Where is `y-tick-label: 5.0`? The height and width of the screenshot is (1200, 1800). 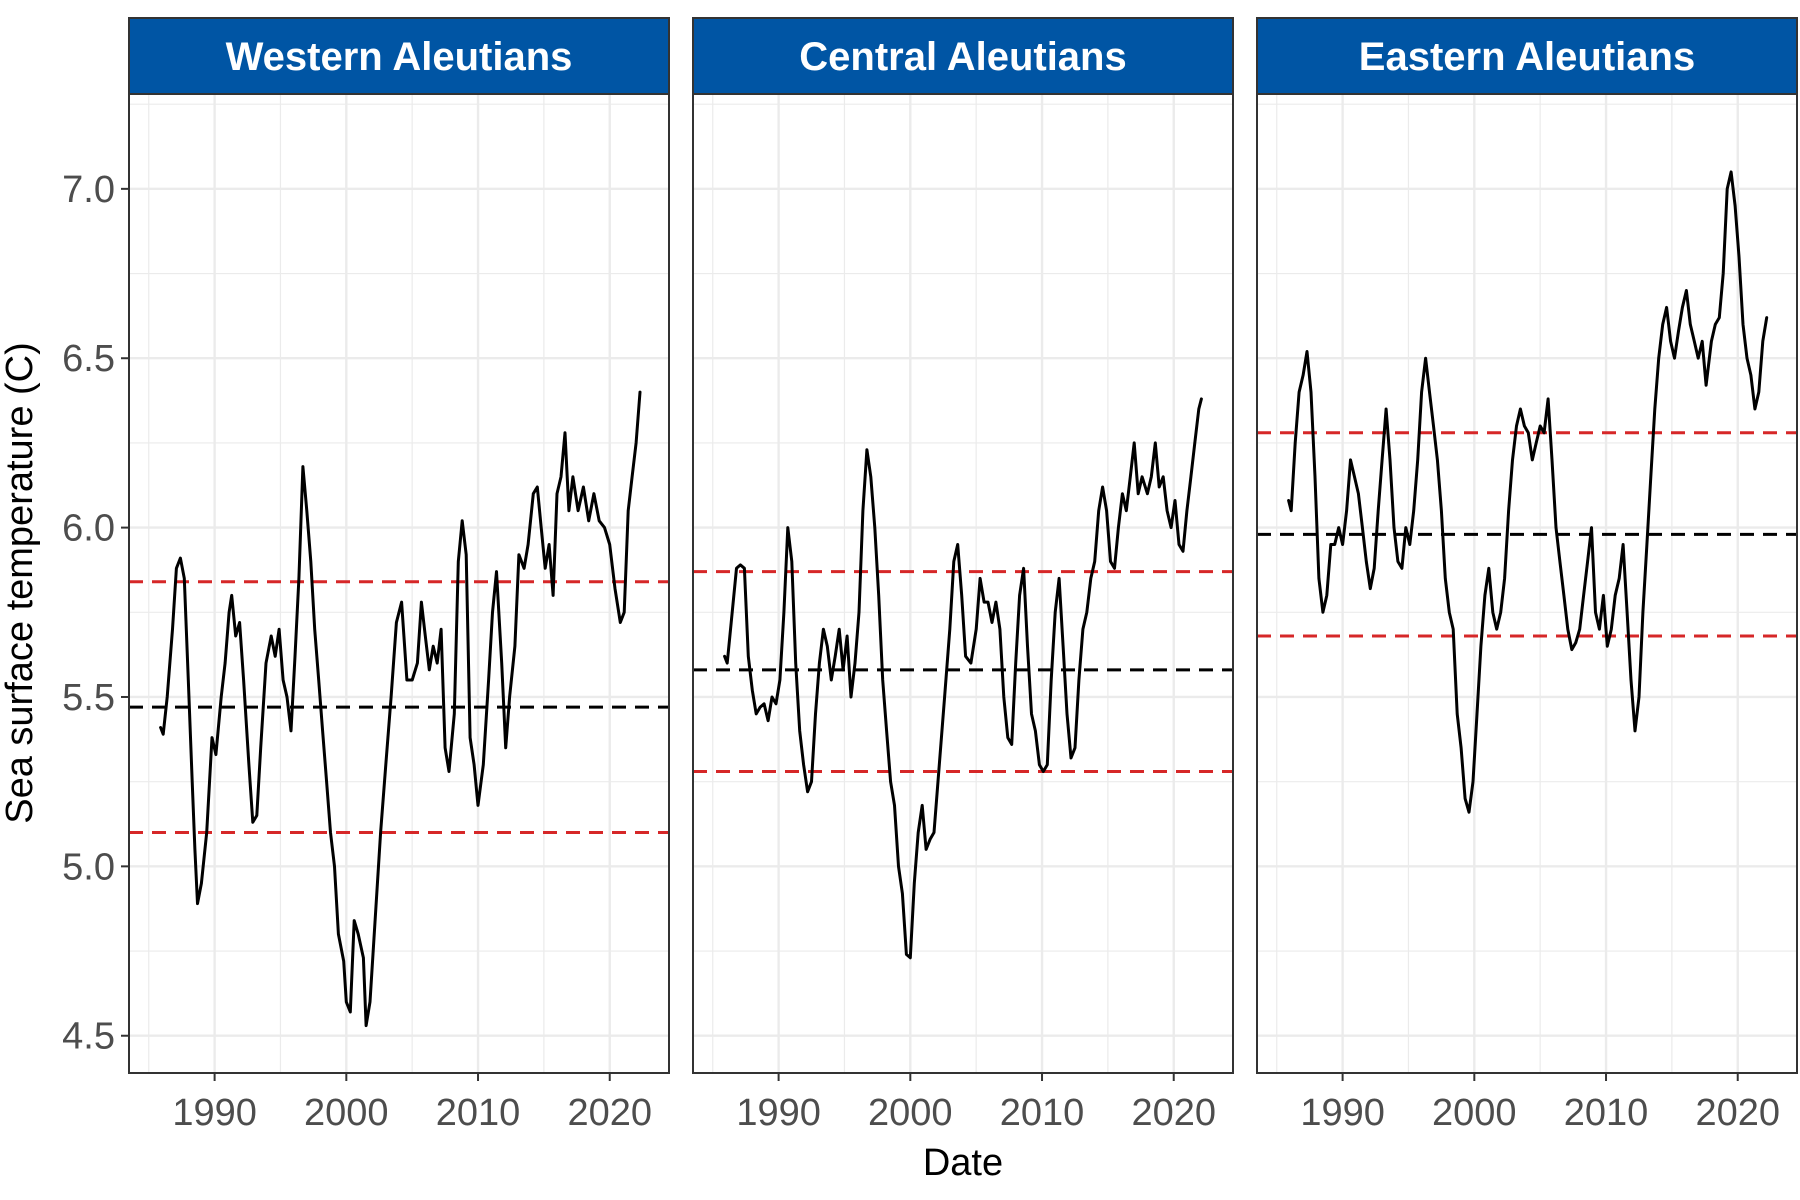
y-tick-label: 5.0 is located at coordinates (88, 867).